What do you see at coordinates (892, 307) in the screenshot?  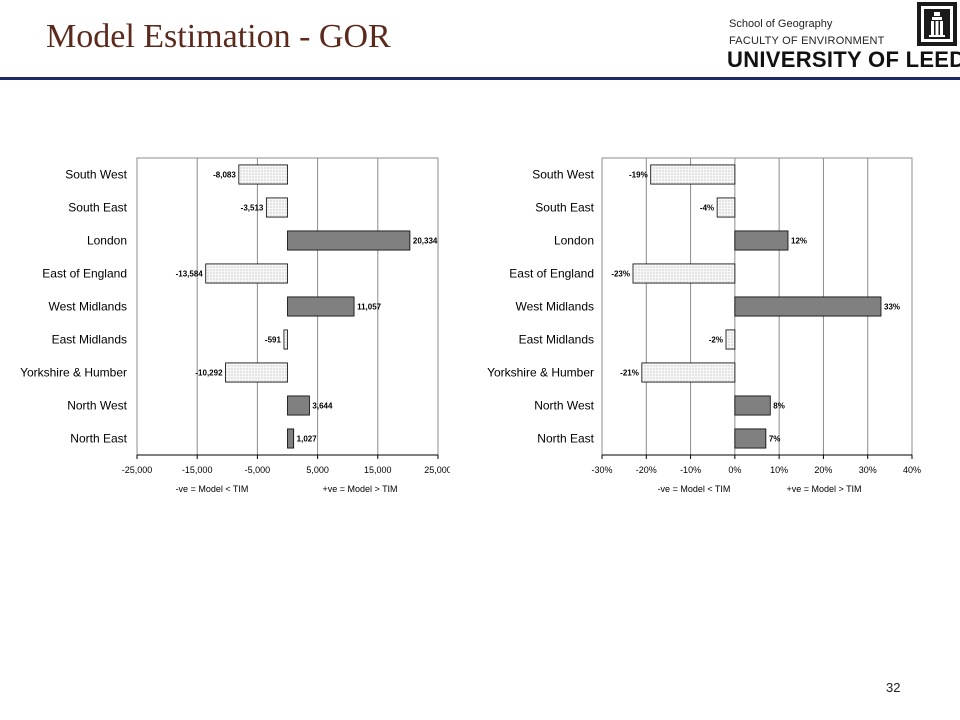 I see `data-label: 33%` at bounding box center [892, 307].